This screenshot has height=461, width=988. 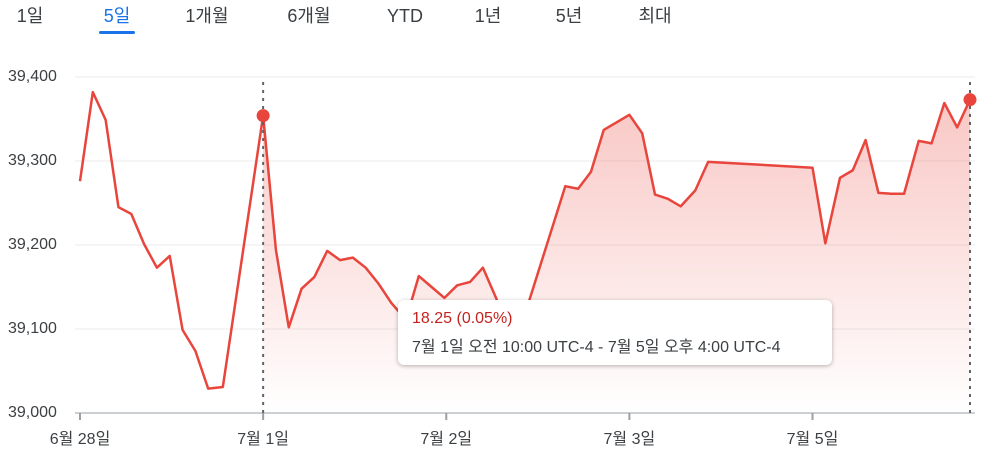 What do you see at coordinates (32, 412) in the screenshot?
I see `y-tick-label: 39,000` at bounding box center [32, 412].